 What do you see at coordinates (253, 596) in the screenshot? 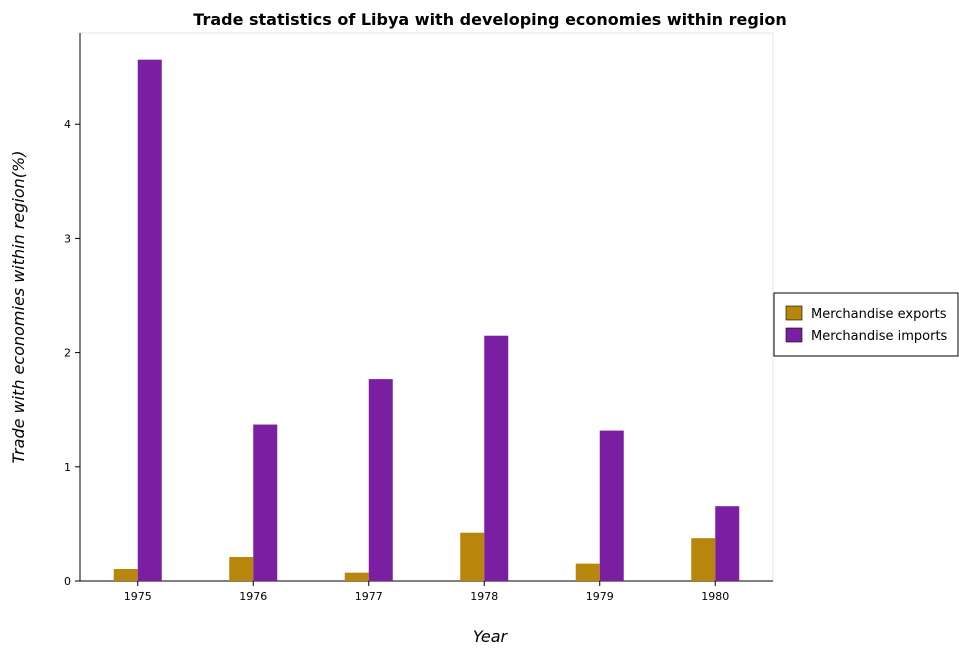
I see `x-tick-label: 1976` at bounding box center [253, 596].